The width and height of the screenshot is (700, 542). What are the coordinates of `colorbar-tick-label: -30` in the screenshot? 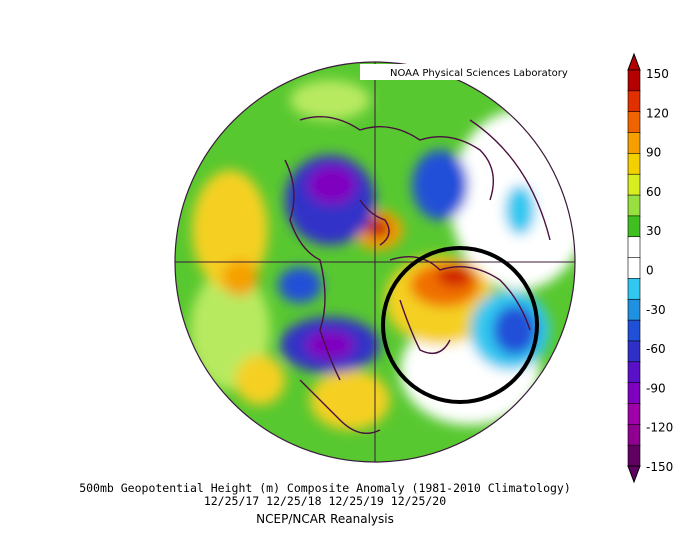 It's located at (656, 310).